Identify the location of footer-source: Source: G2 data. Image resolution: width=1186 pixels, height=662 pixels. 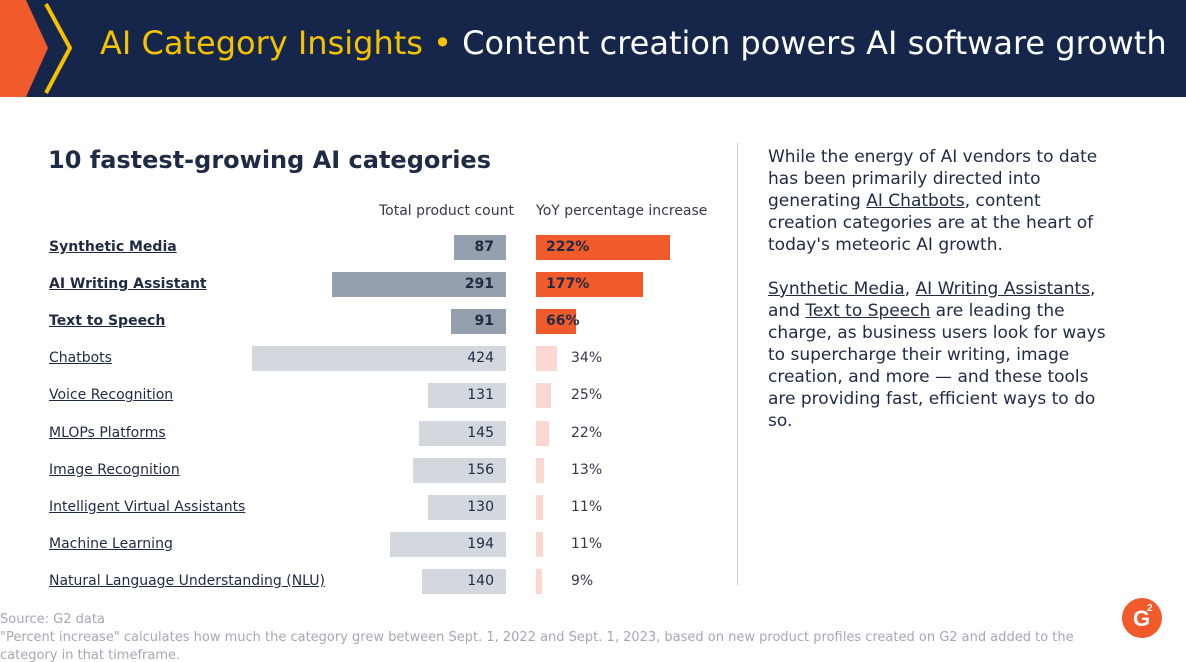
(52, 619).